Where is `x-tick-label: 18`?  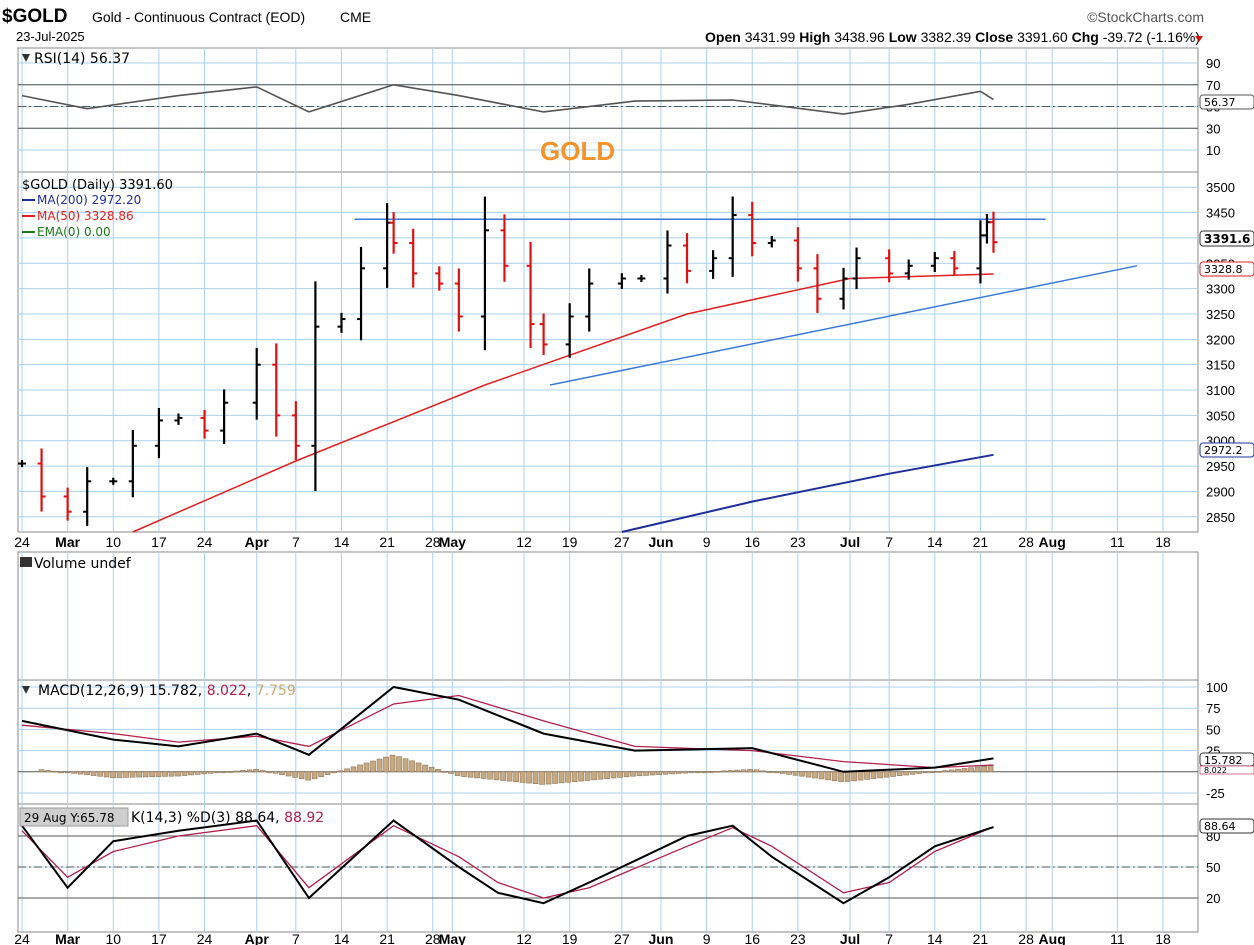 x-tick-label: 18 is located at coordinates (1163, 542).